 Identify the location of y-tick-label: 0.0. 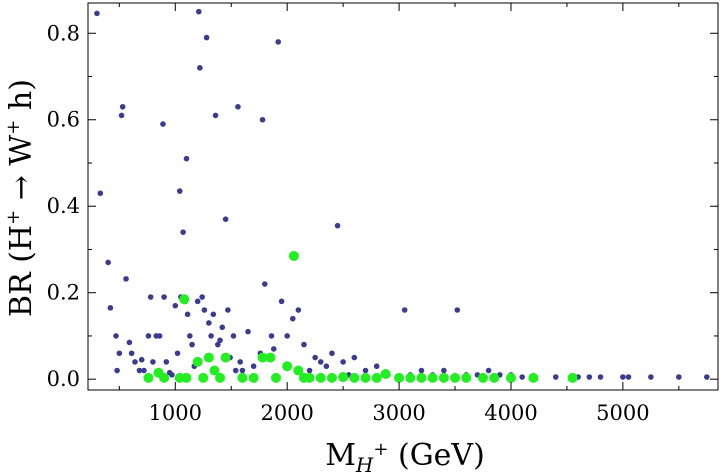
(63, 379).